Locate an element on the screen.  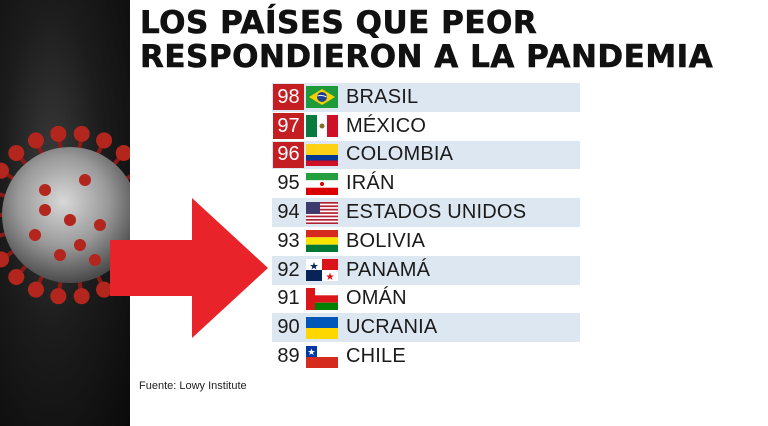
ranking-row: 96 COLOMBIA is located at coordinates (426, 155).